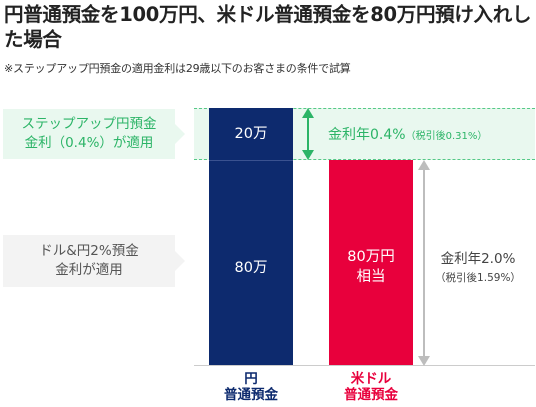 This screenshot has height=407, width=536. What do you see at coordinates (308, 134) in the screenshot?
I see `stepup-double-arrow` at bounding box center [308, 134].